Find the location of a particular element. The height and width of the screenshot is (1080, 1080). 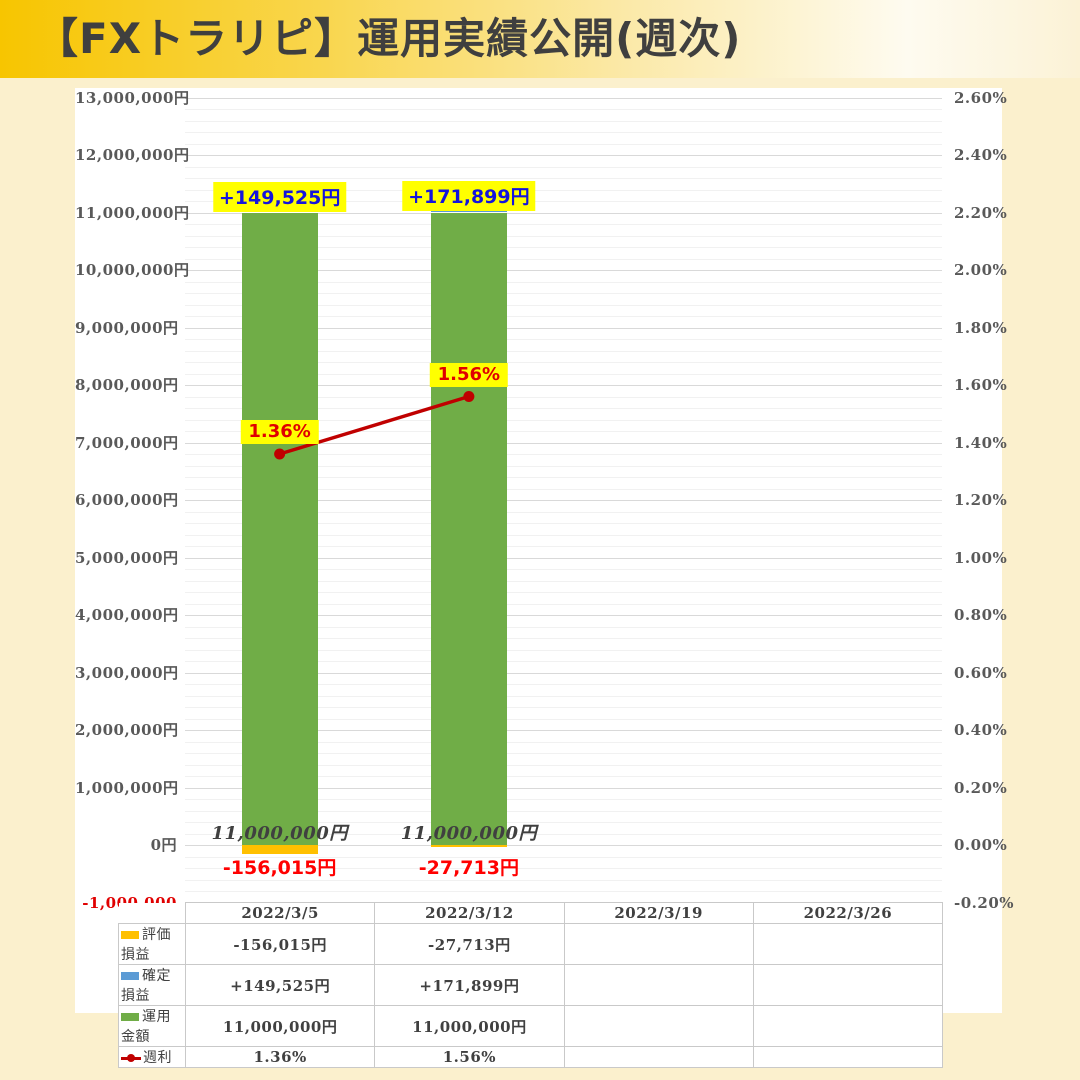

left-axis-tick: 8,000,000円 is located at coordinates (127, 385).